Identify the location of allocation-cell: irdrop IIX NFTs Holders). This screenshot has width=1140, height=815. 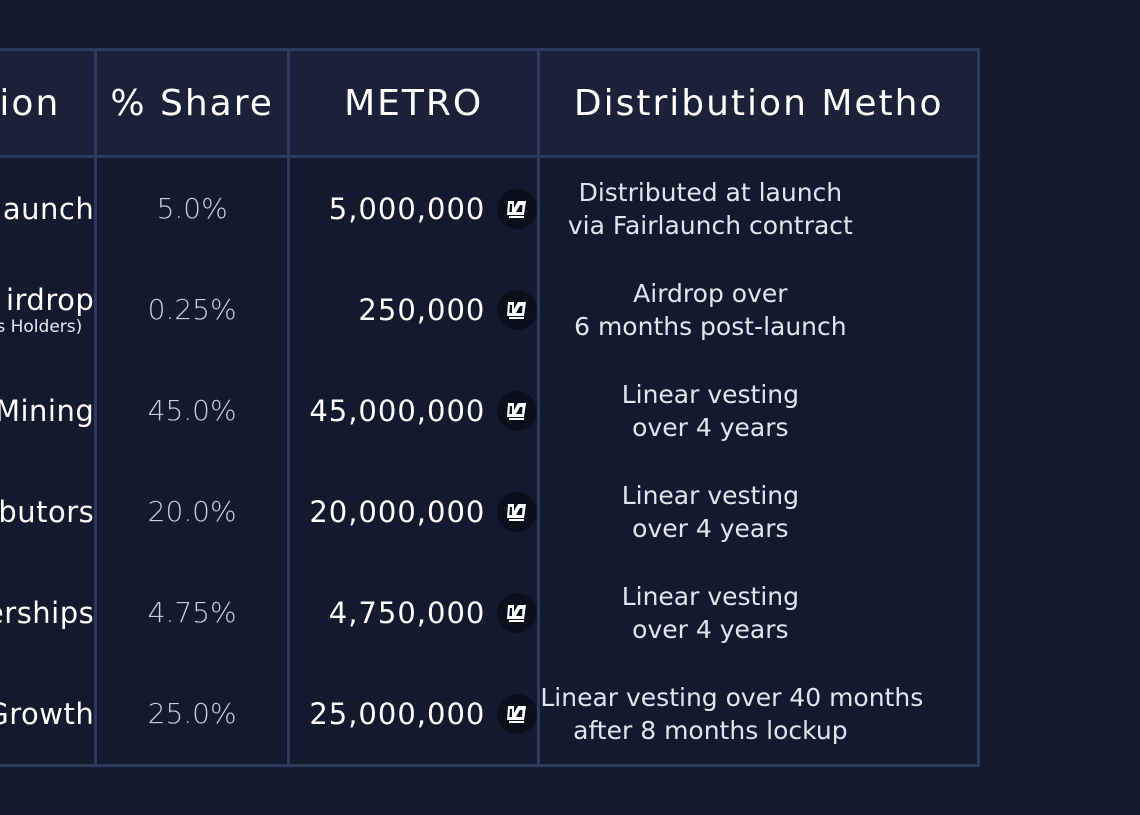
(49, 309).